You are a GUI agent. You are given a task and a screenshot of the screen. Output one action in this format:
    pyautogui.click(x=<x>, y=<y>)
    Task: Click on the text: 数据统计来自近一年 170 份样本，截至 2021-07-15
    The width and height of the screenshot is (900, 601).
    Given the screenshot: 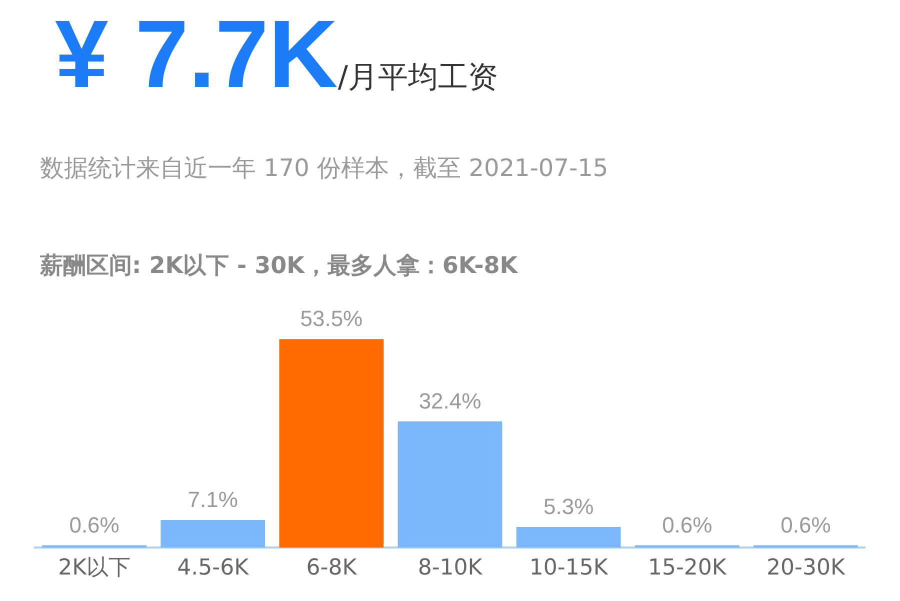 What is the action you would take?
    pyautogui.click(x=324, y=168)
    